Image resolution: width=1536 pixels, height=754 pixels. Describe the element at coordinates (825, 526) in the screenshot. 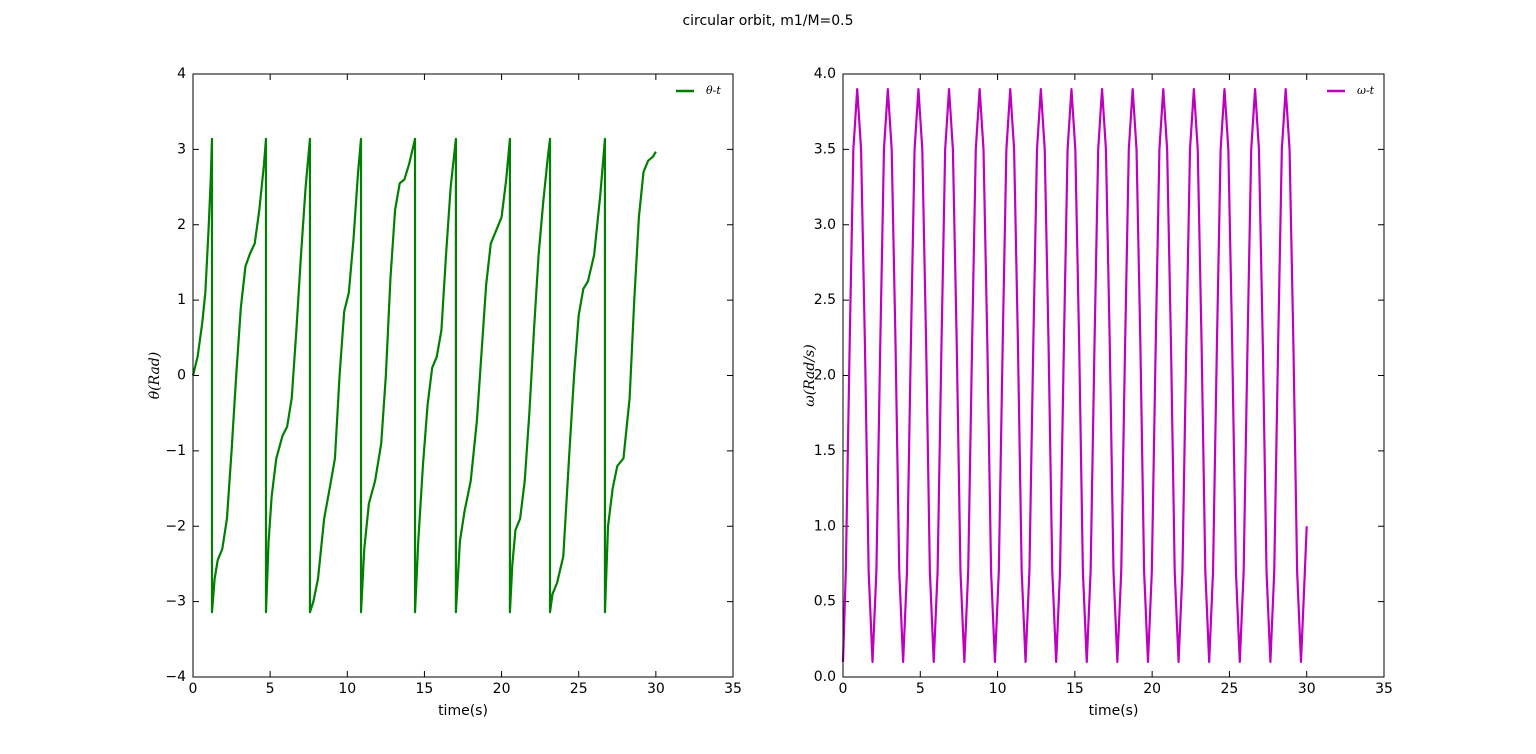

I see `y-tick-label: 1.0` at that location.